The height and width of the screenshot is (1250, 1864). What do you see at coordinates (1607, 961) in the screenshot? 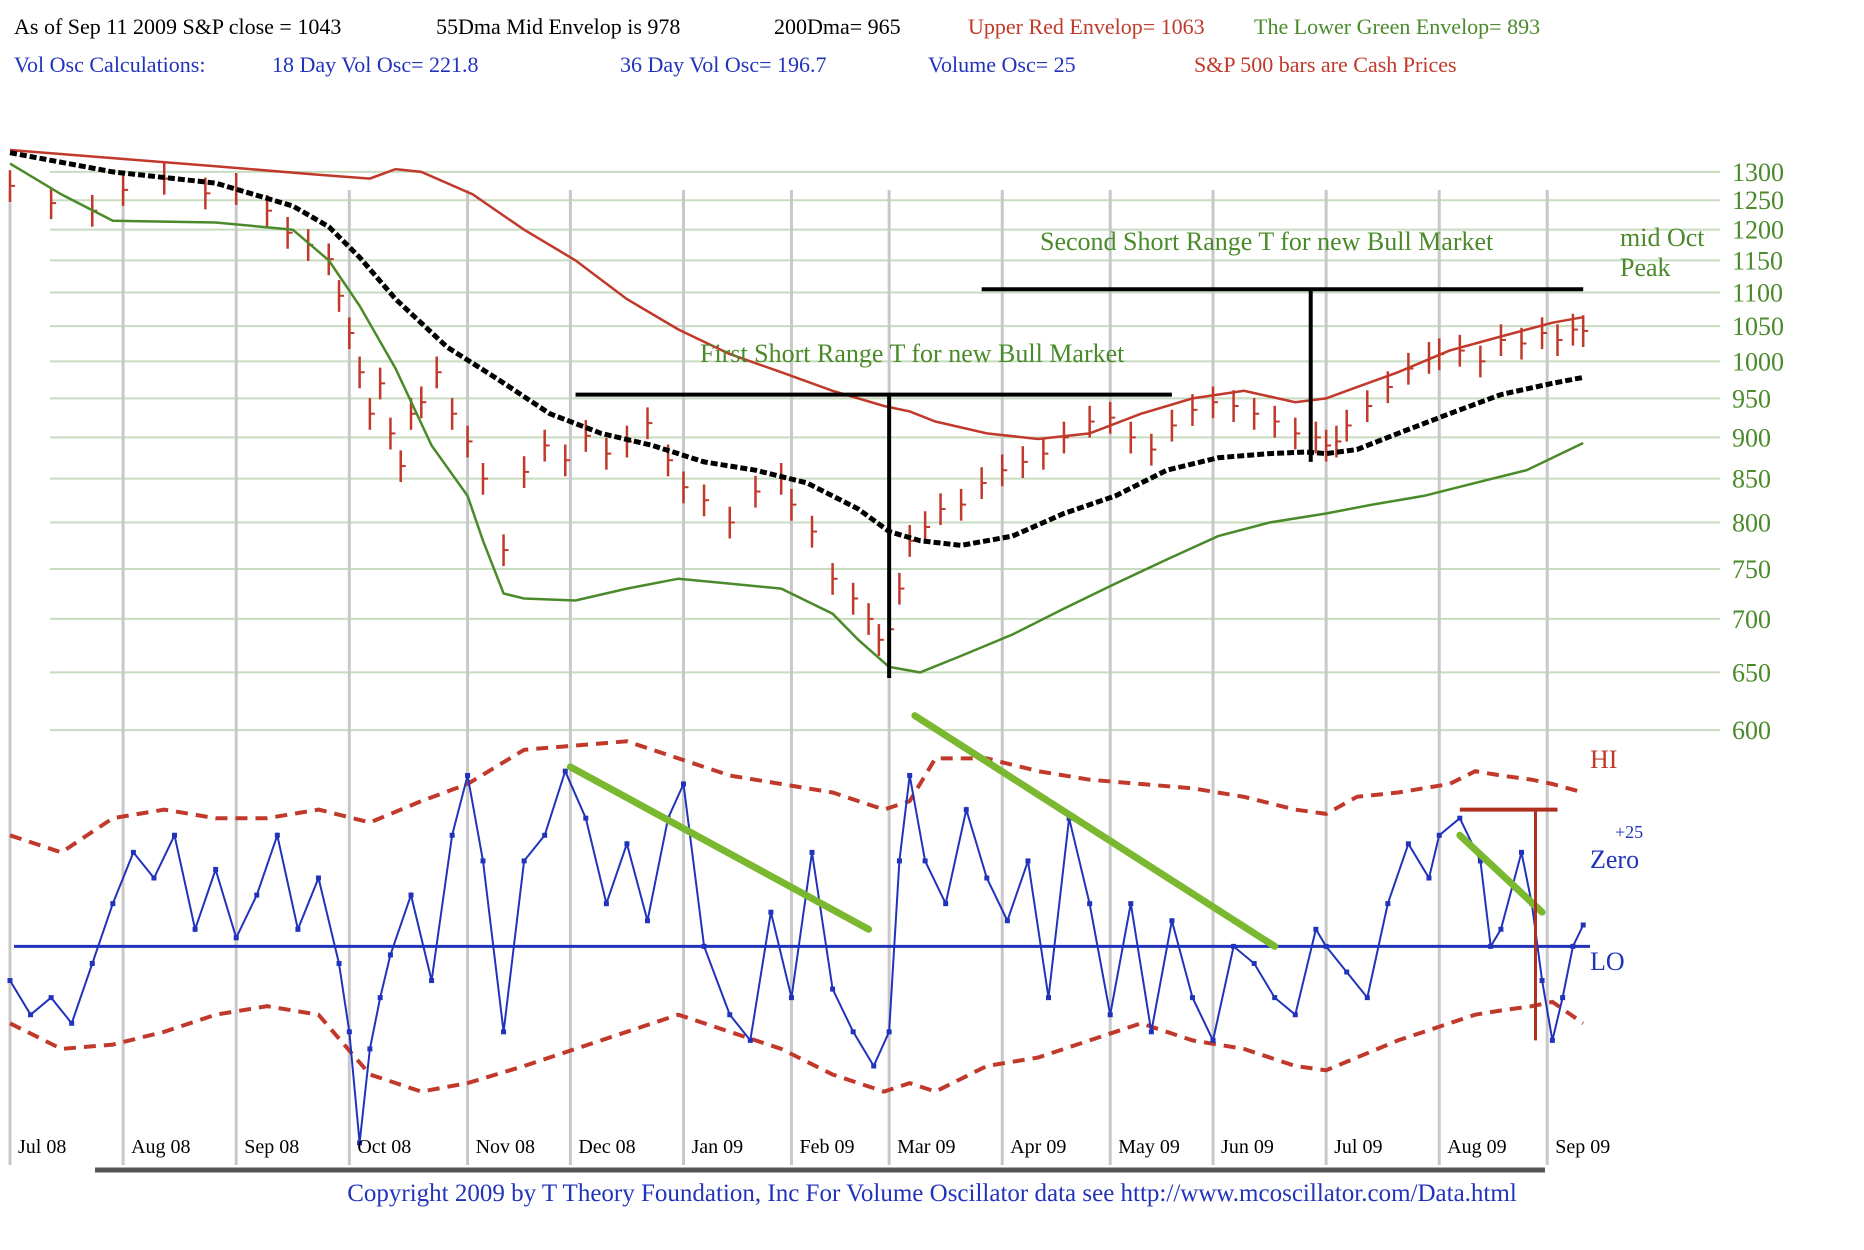
I see `lo-label: LO` at bounding box center [1607, 961].